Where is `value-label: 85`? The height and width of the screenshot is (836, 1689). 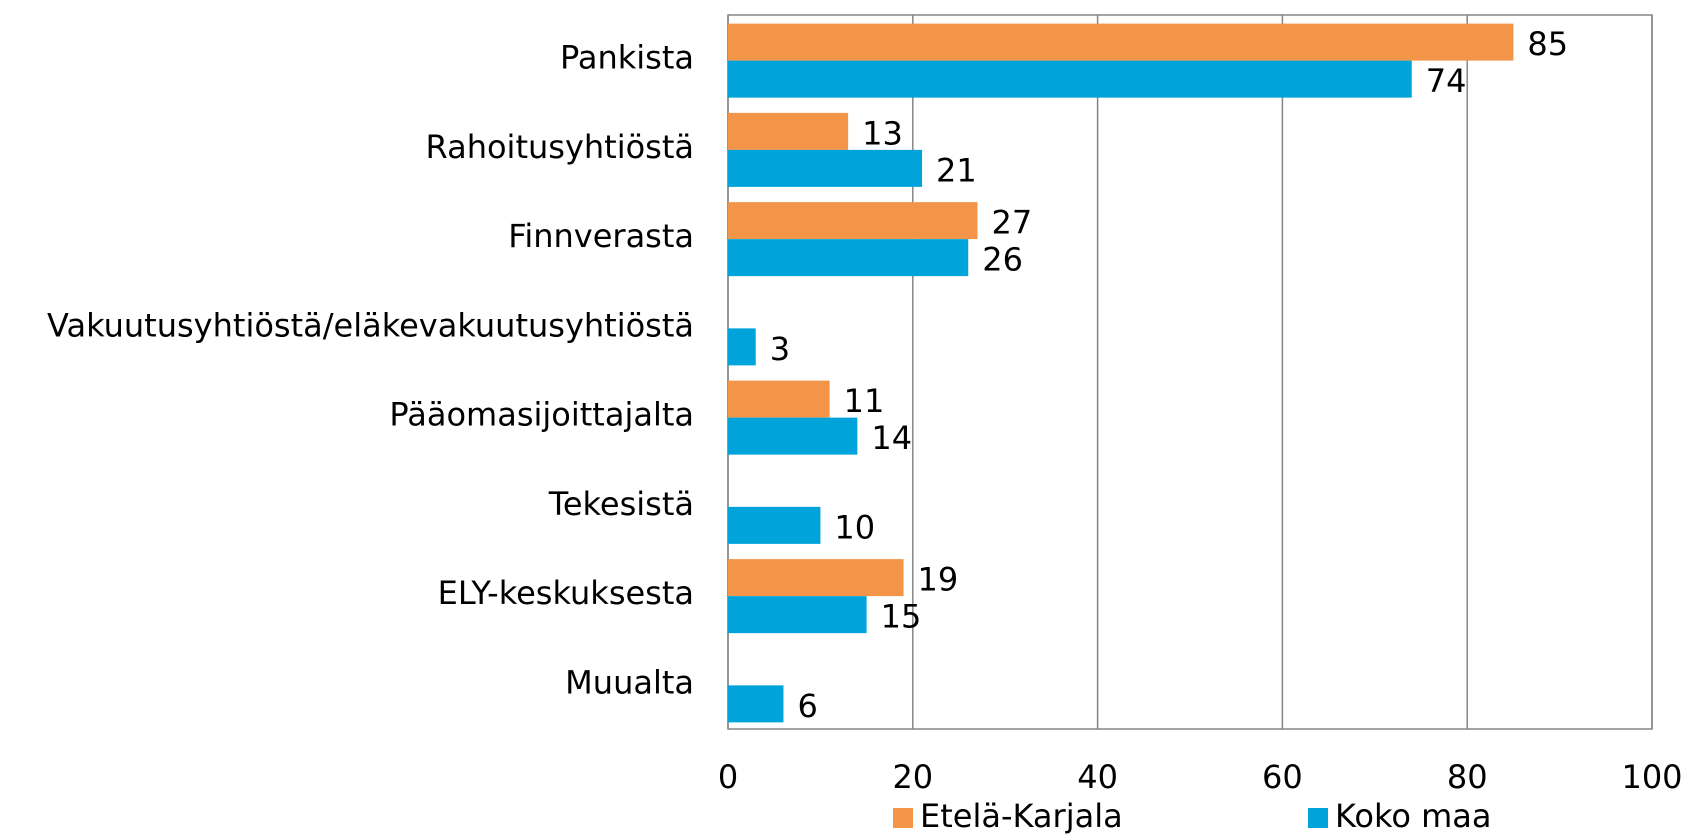
value-label: 85 is located at coordinates (1547, 44).